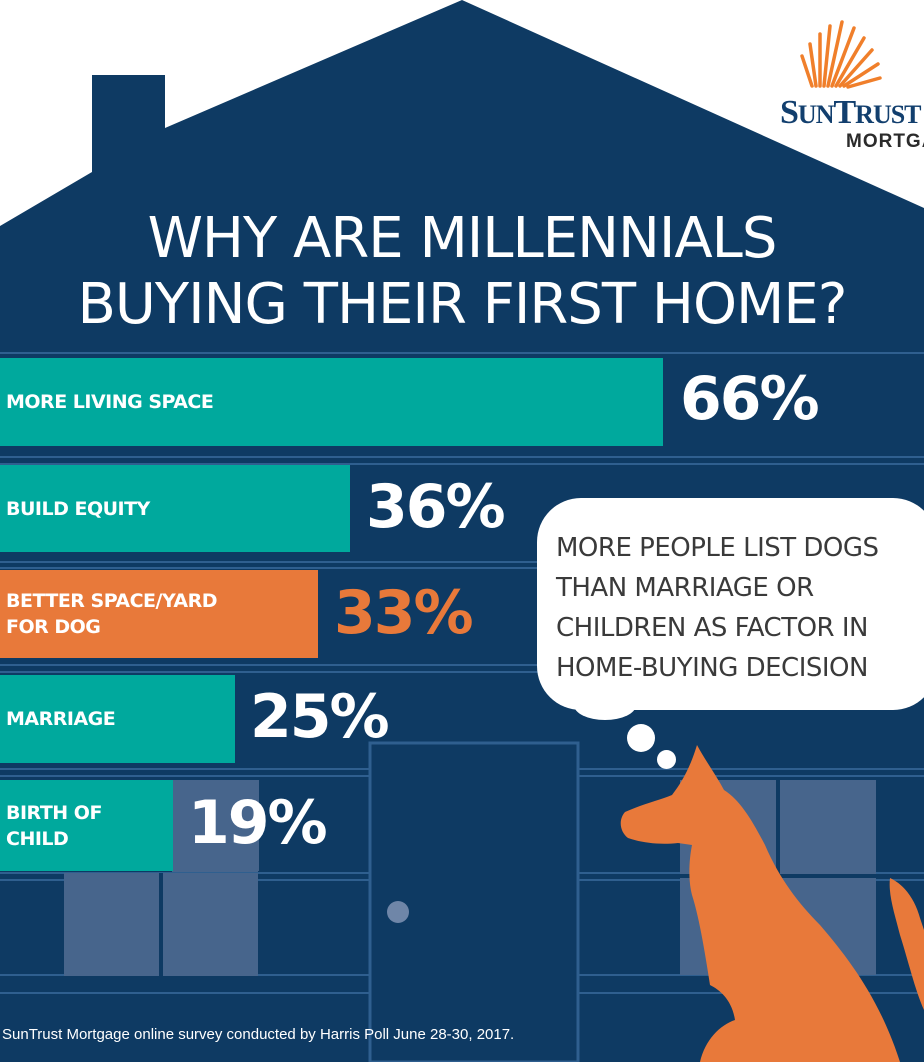 Image resolution: width=924 pixels, height=1062 pixels. What do you see at coordinates (462, 304) in the screenshot?
I see `title-line-2: BUYING THEIR FIRST HOME?` at bounding box center [462, 304].